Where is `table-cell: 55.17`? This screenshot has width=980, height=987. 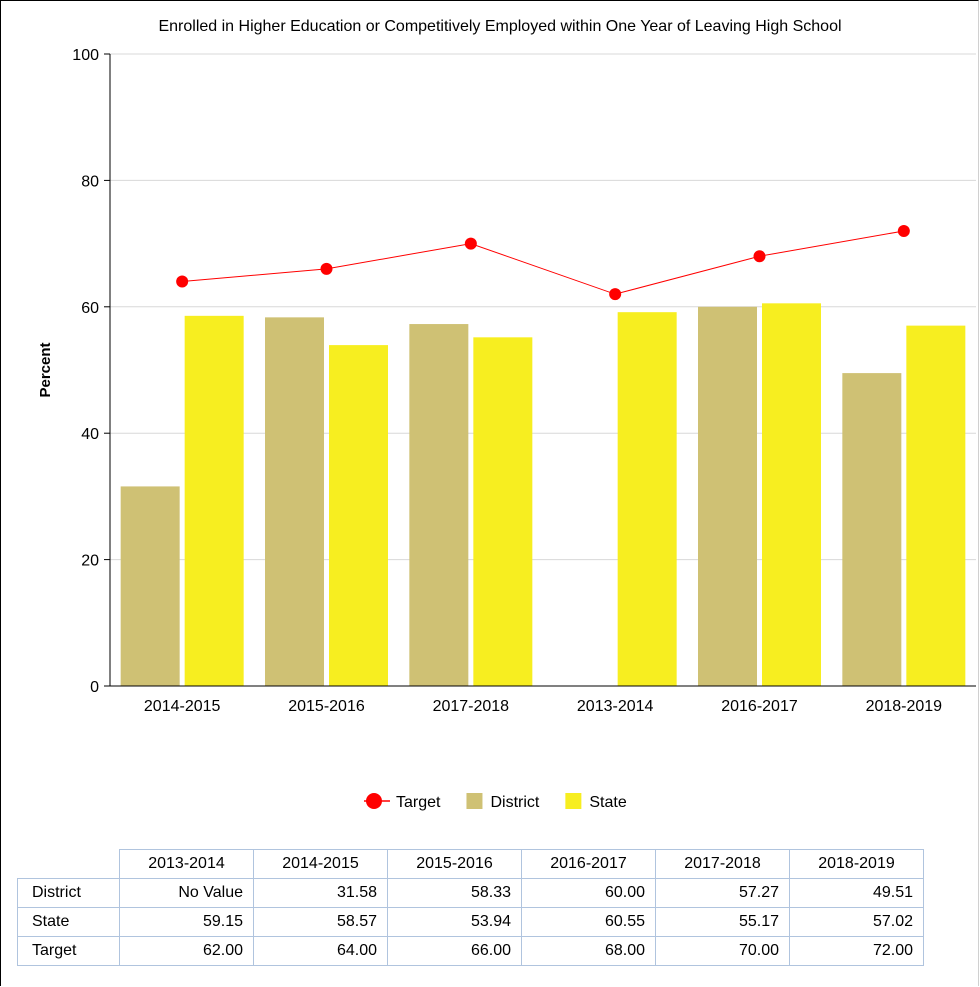
table-cell: 55.17 is located at coordinates (722, 922).